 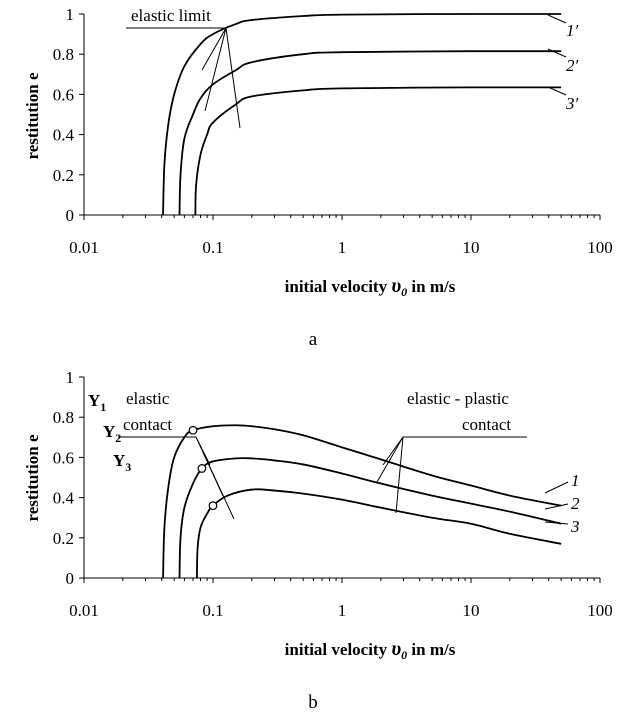 What do you see at coordinates (32, 477) in the screenshot?
I see `y-axis-label-b: restitution e` at bounding box center [32, 477].